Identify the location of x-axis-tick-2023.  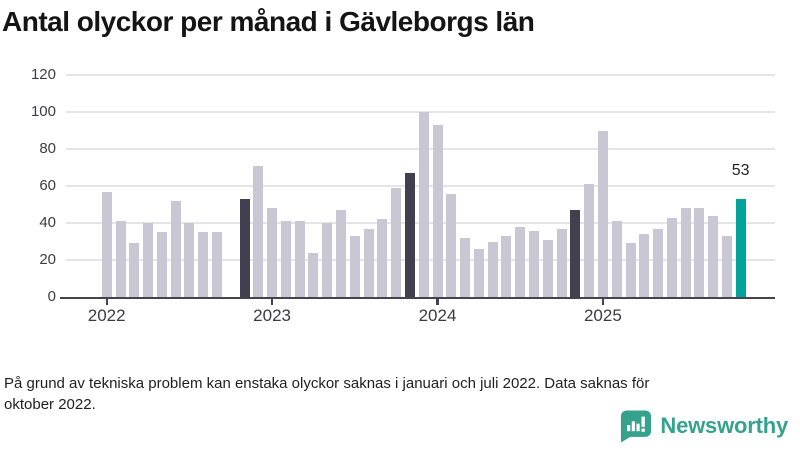
(272, 302).